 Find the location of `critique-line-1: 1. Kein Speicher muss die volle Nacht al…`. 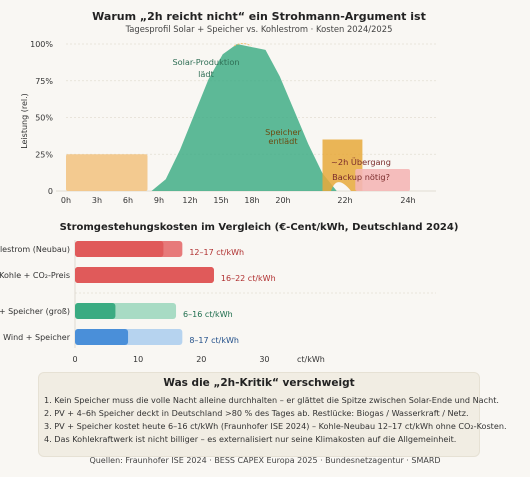

critique-line-1: 1. Kein Speicher muss die volle Nacht al… is located at coordinates (271, 400).